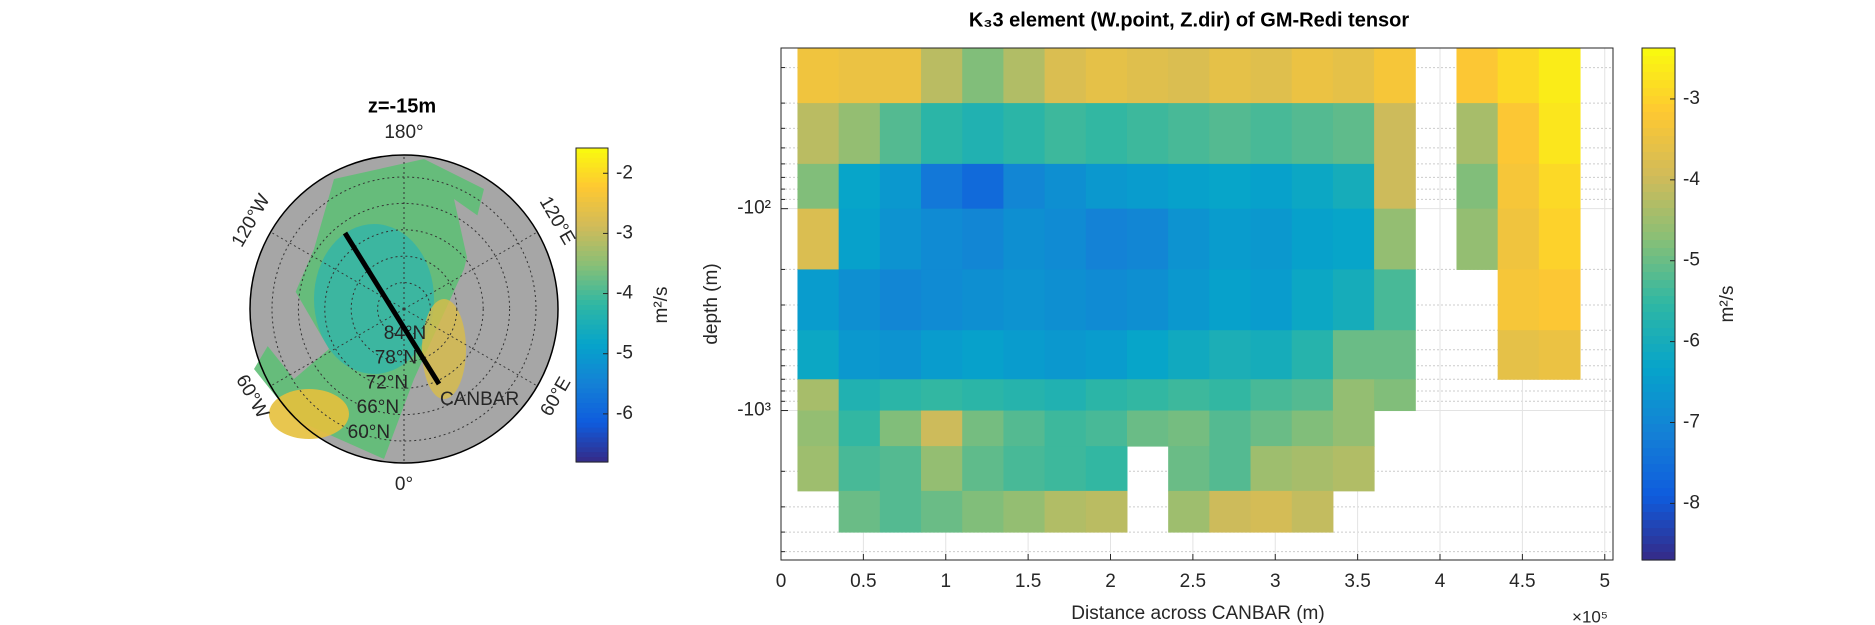 This screenshot has width=1875, height=625. Describe the element at coordinates (337, 347) in the screenshot. I see `graticule-lon` at that location.